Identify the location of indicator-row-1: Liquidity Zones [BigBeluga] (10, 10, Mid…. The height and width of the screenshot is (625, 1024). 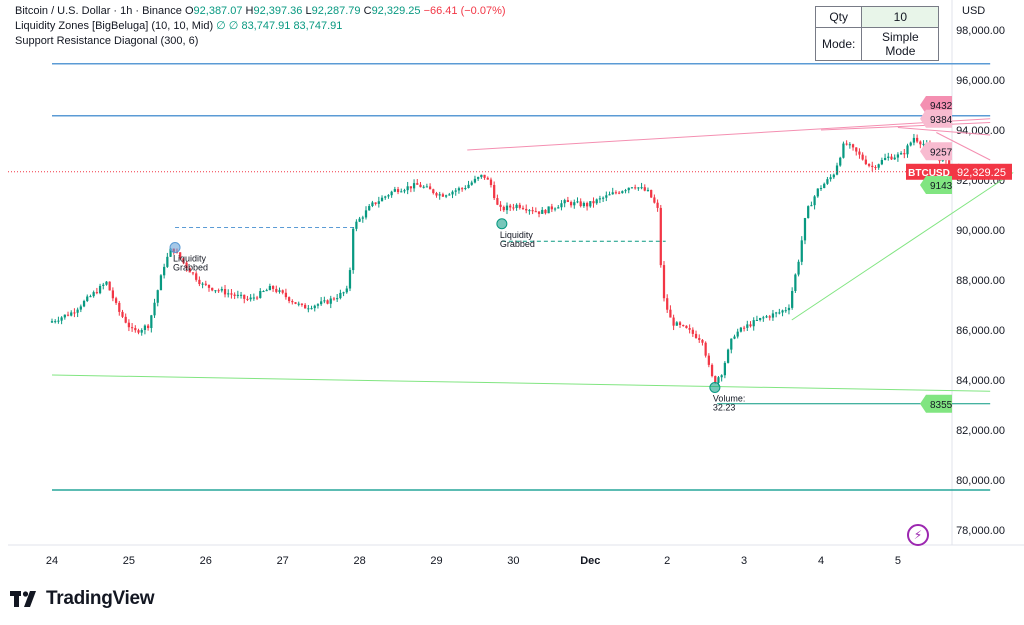
(260, 26).